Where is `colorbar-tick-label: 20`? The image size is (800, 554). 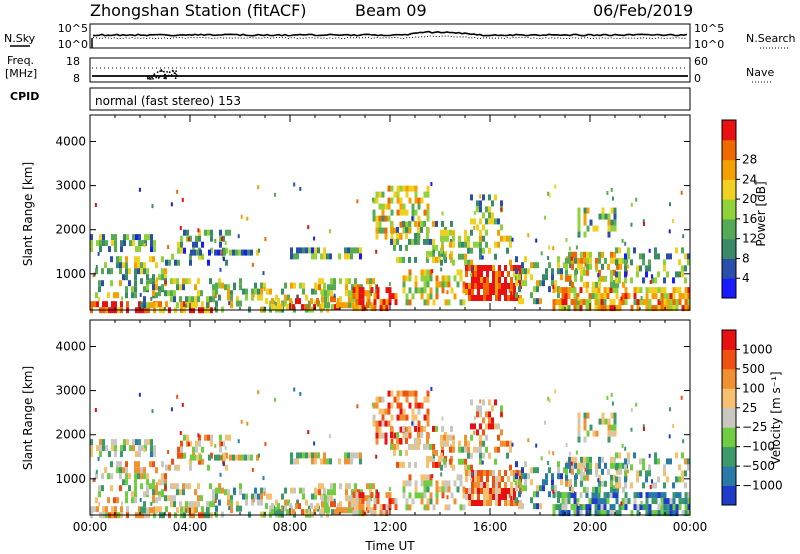
colorbar-tick-label: 20 is located at coordinates (749, 199).